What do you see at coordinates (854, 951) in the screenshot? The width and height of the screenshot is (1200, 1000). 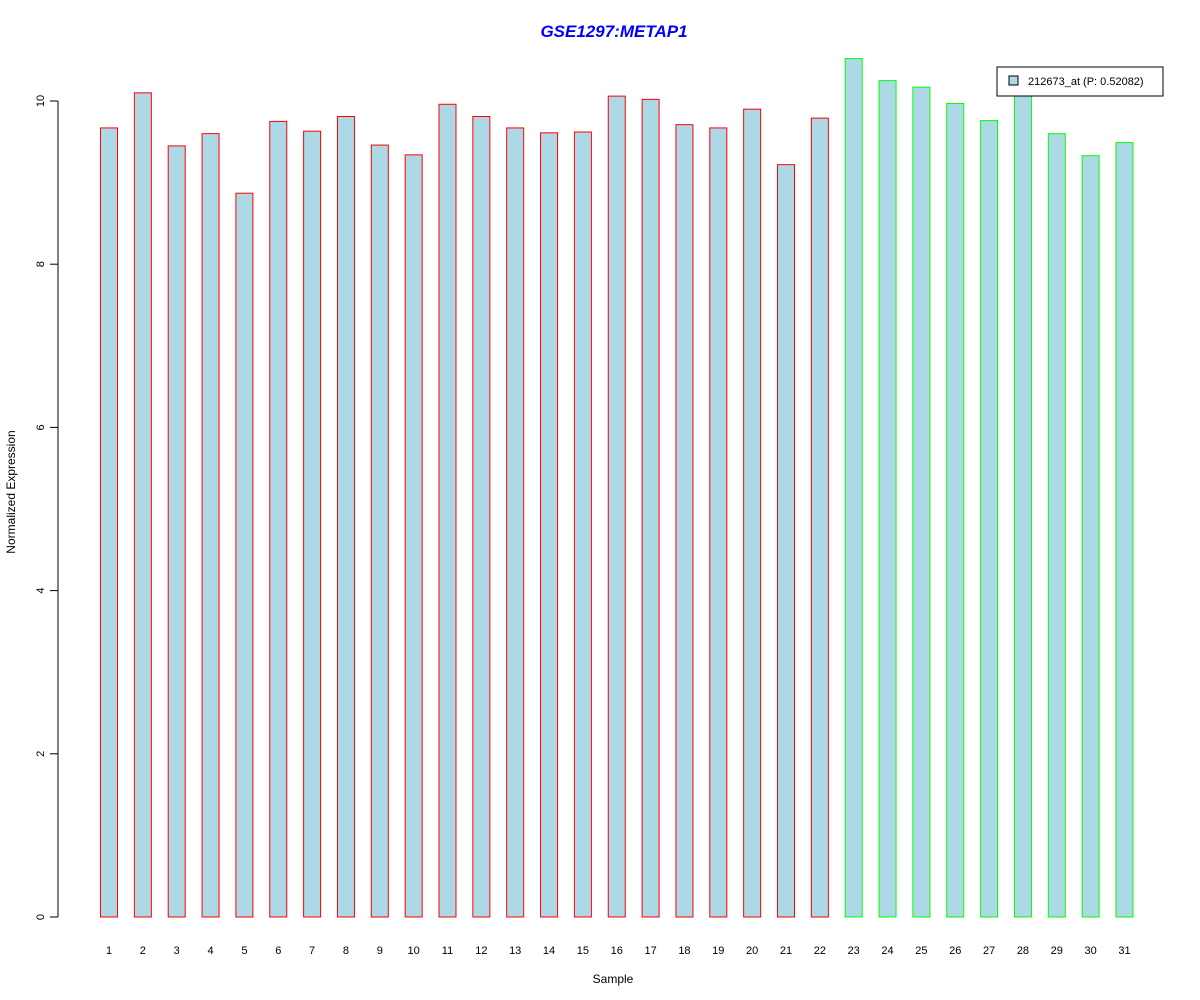 I see `x-tick-label: 23` at bounding box center [854, 951].